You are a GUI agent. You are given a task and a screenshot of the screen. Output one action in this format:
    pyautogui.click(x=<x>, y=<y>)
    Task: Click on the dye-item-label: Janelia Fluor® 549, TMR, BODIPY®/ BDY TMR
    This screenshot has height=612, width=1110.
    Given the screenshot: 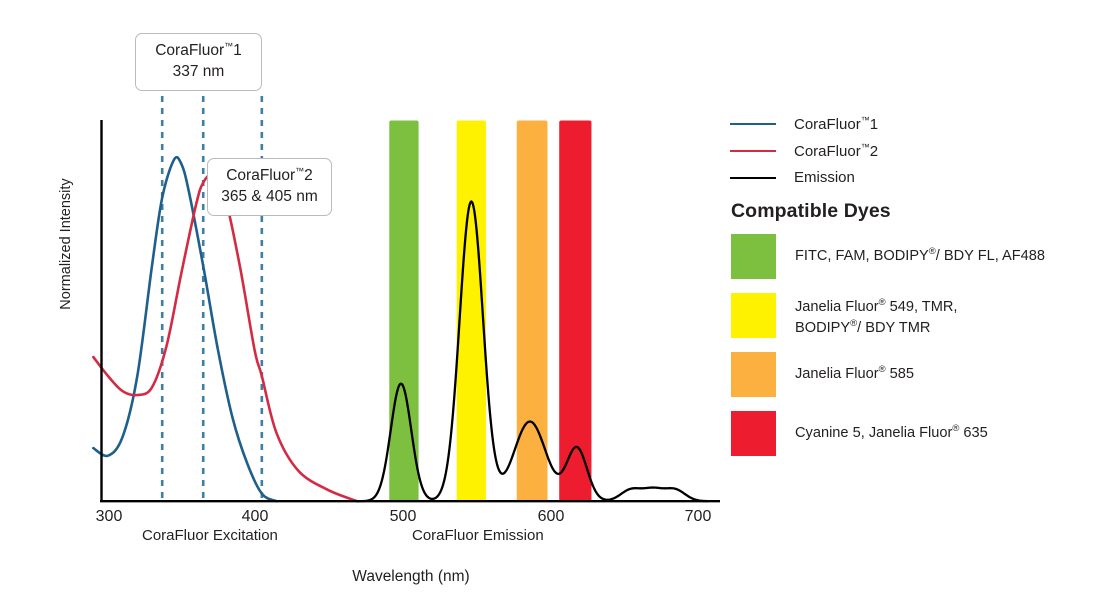 What is the action you would take?
    pyautogui.click(x=876, y=316)
    